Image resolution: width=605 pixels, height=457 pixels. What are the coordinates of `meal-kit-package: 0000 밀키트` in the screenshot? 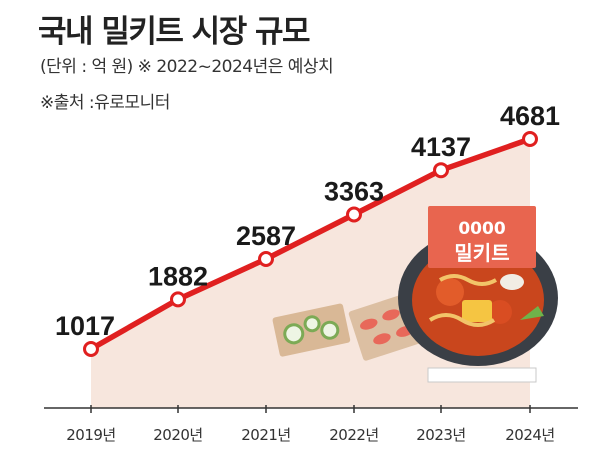 It's located at (482, 294).